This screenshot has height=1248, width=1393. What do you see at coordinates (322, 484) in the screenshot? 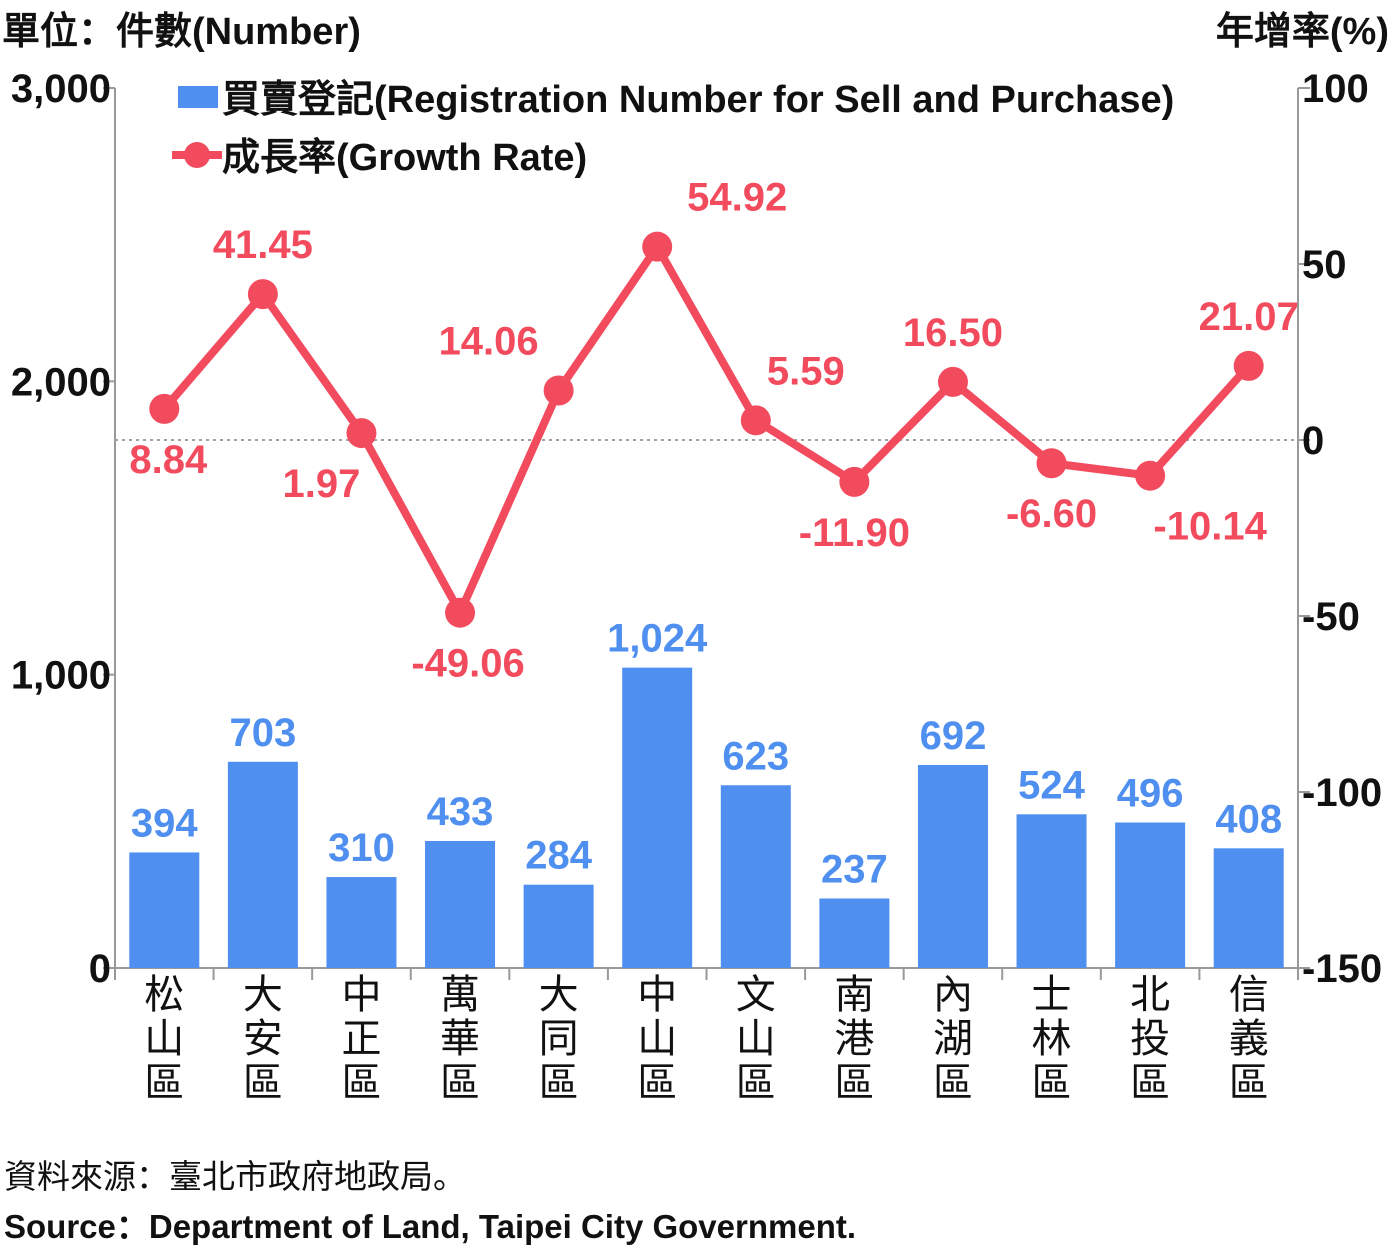
I see `growth-value-label: 1.97` at bounding box center [322, 484].